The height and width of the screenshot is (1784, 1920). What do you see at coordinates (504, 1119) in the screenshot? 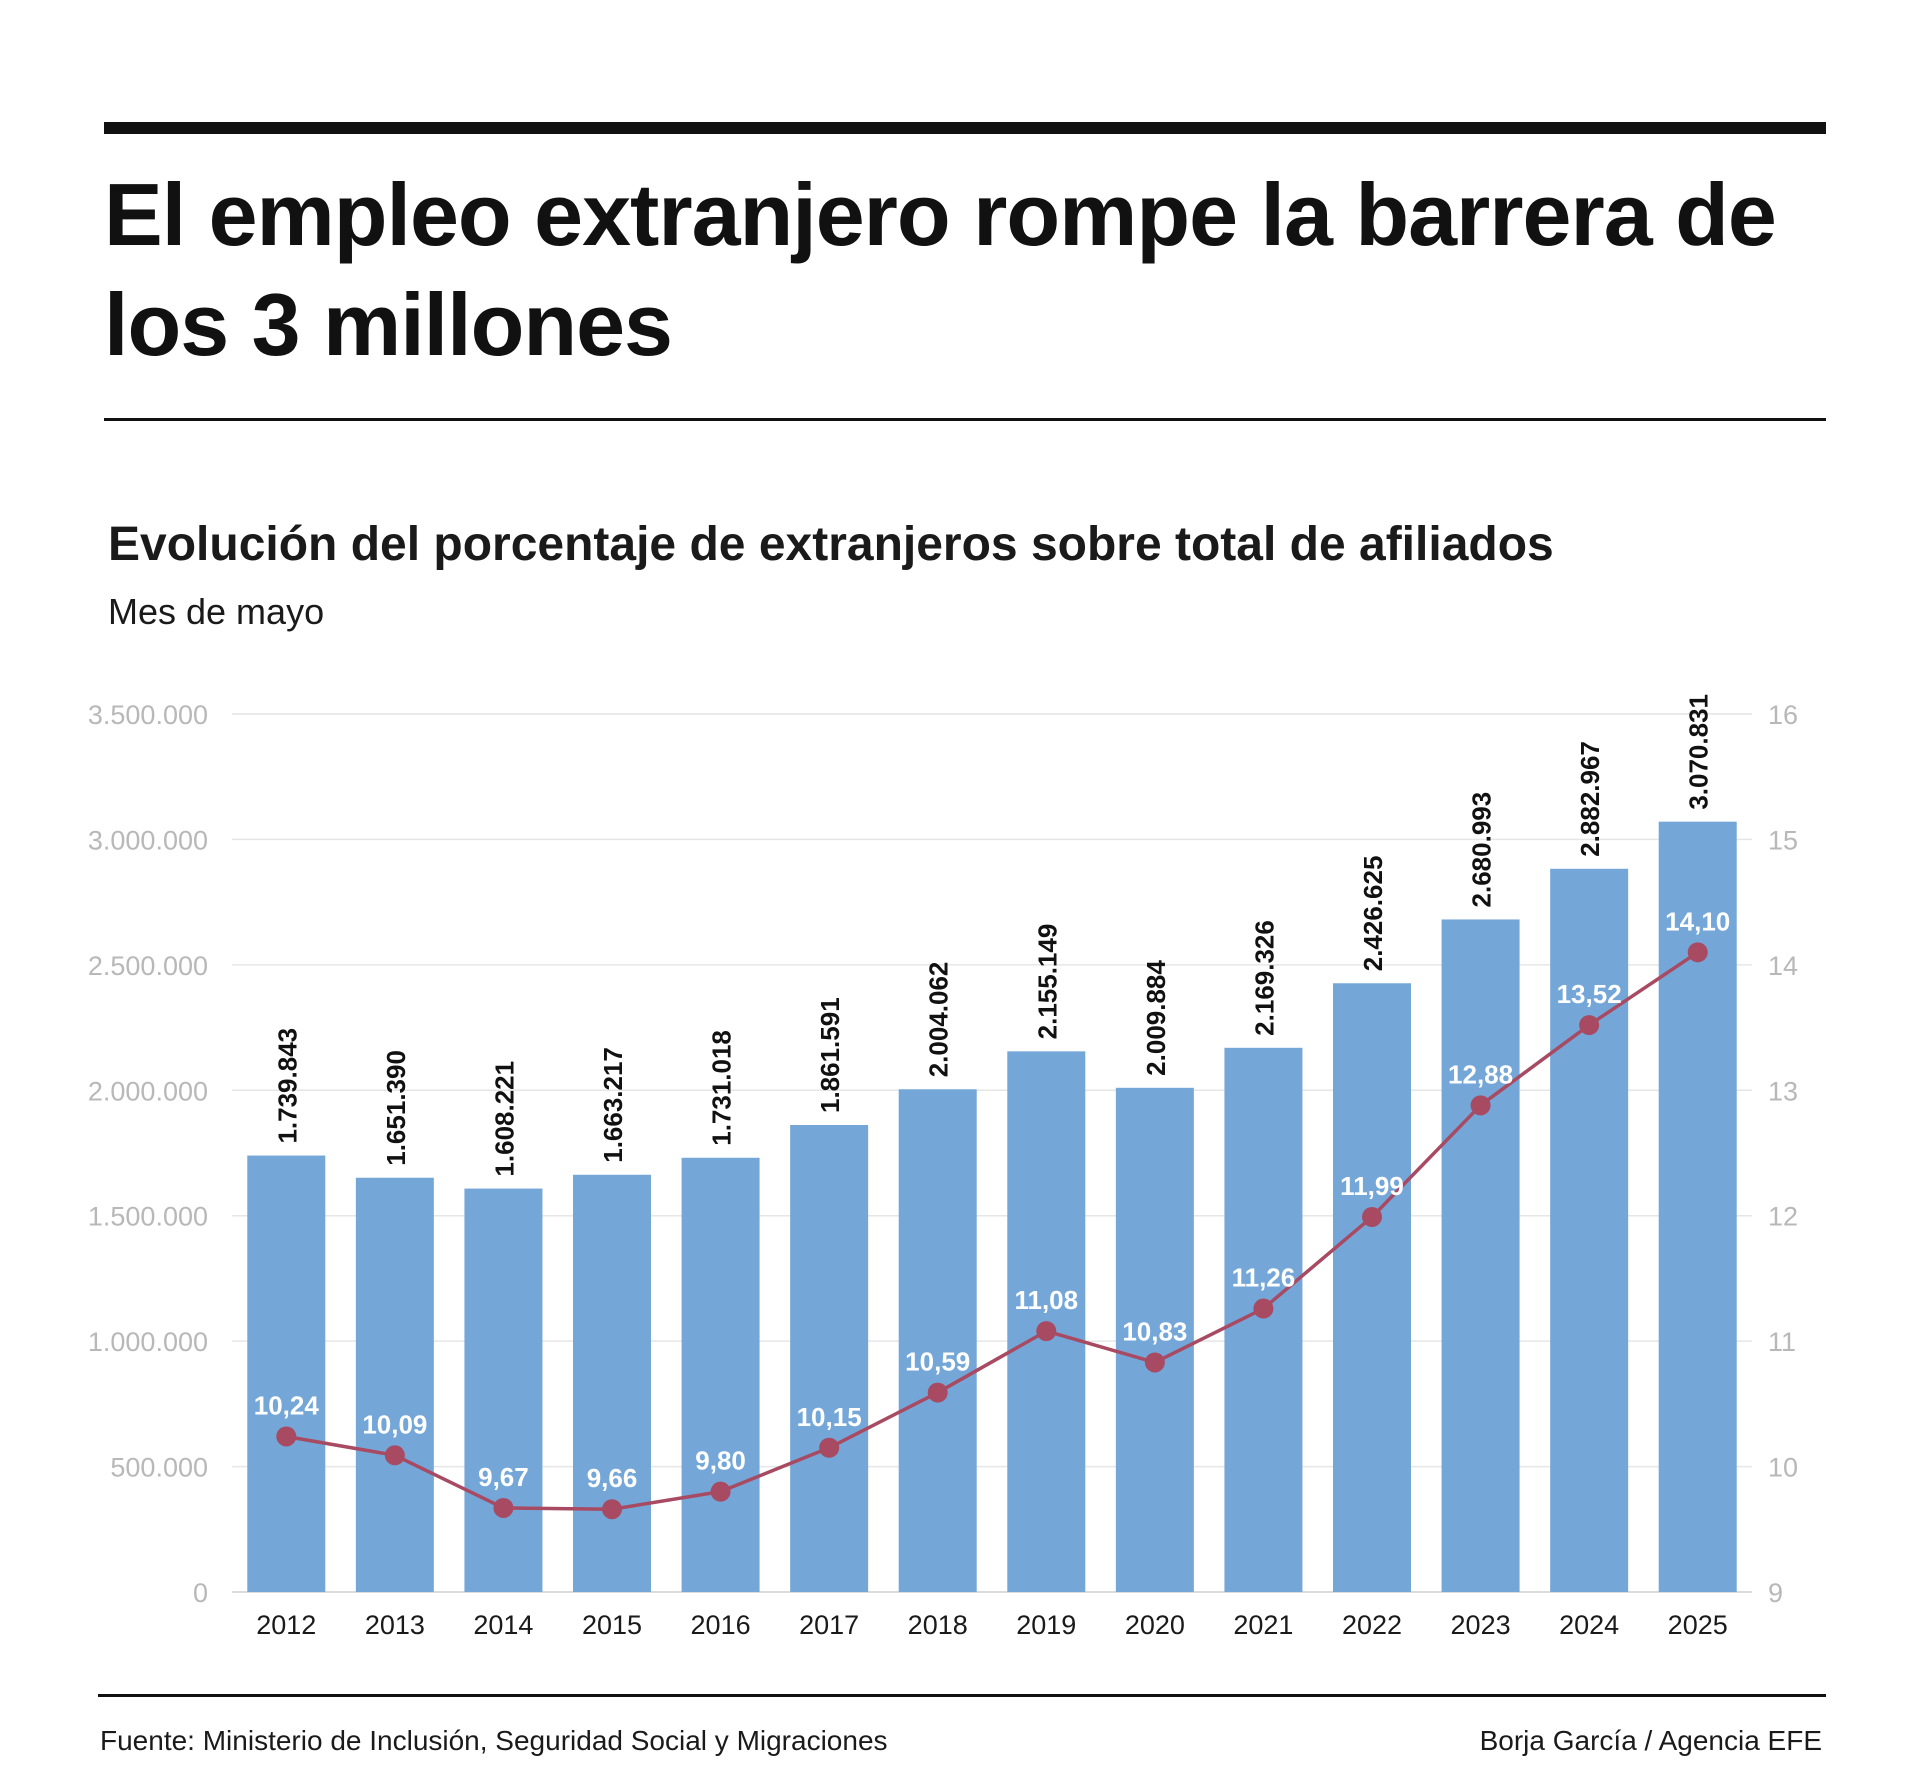
I see `bar-value-label: 1.608.221` at bounding box center [504, 1119].